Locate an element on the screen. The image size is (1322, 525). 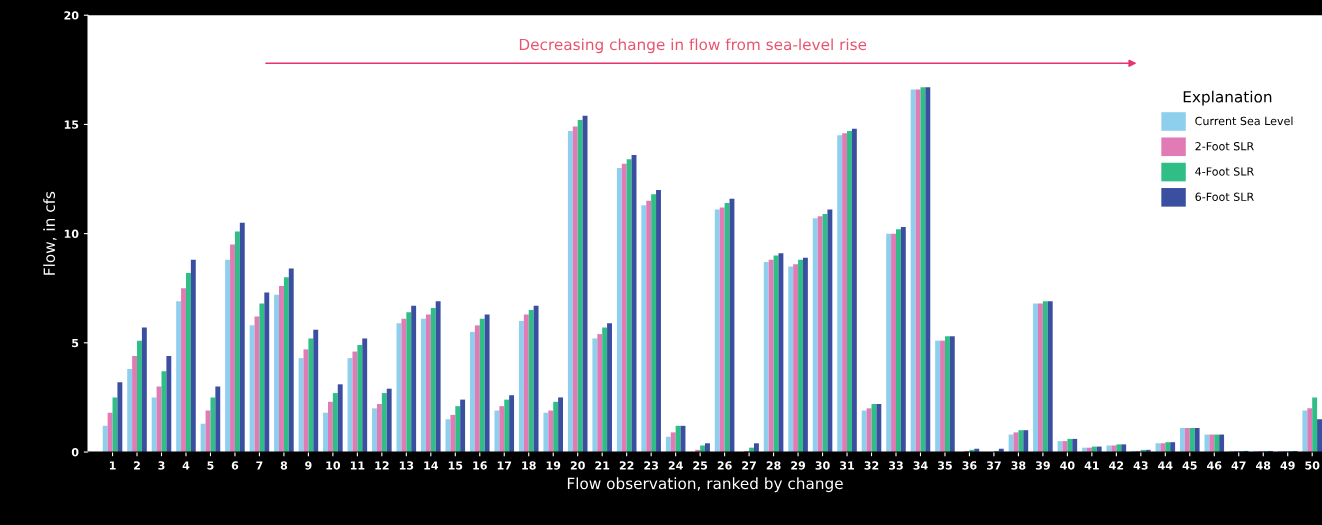
x-tick-label: 9 is located at coordinates (308, 465).